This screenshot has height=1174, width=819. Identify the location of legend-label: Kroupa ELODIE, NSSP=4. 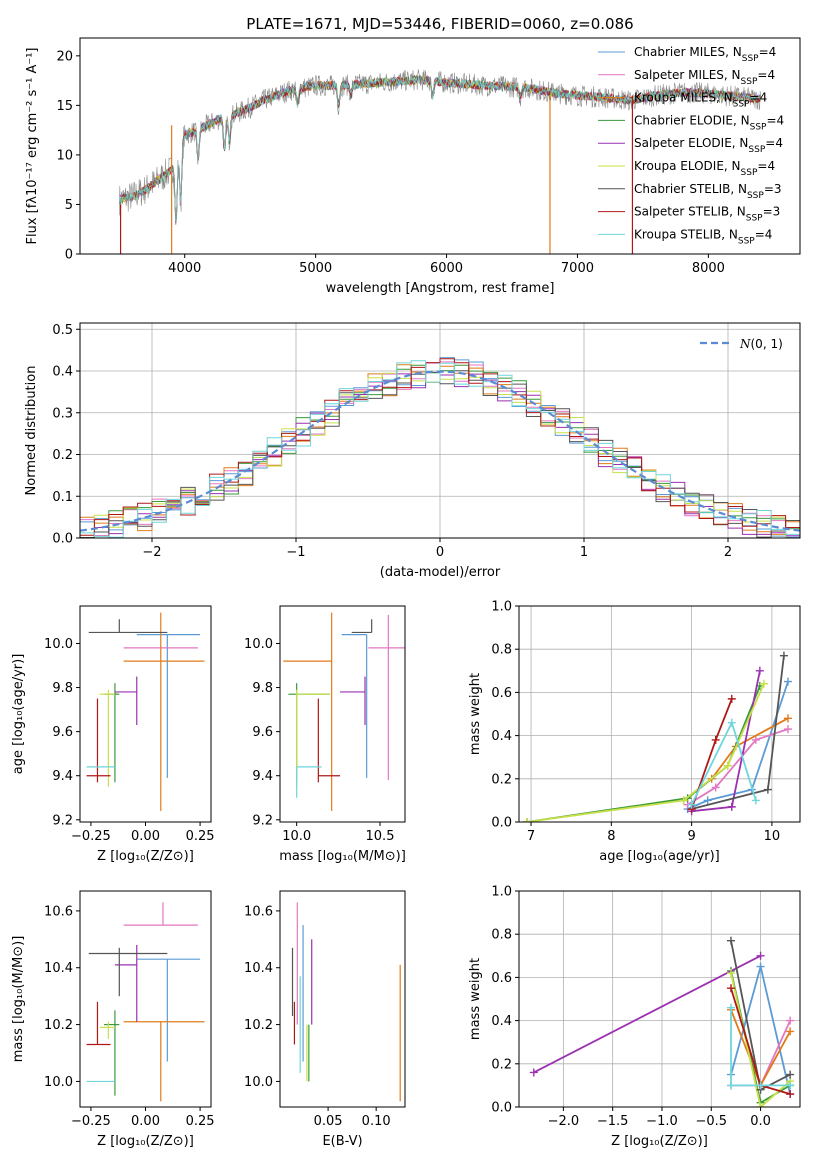
(704, 168).